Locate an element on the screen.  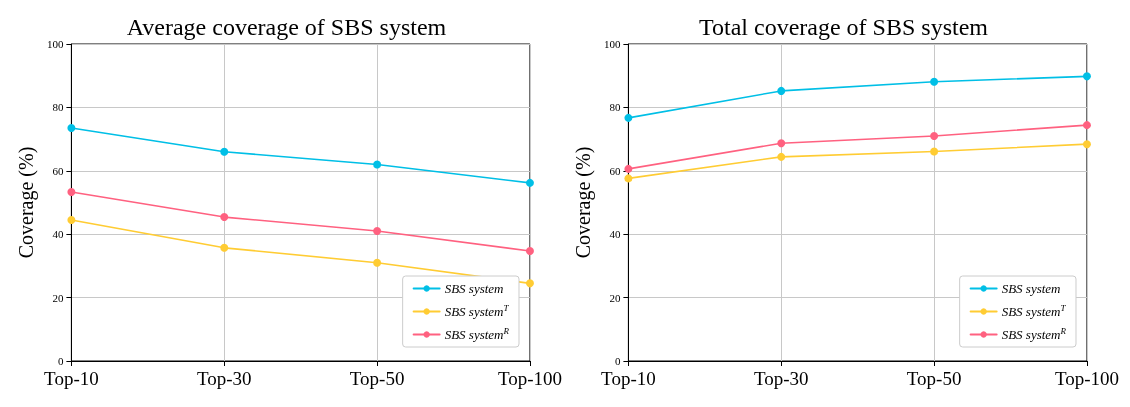
chart-title: Total coverage of SBS system is located at coordinates (844, 27).